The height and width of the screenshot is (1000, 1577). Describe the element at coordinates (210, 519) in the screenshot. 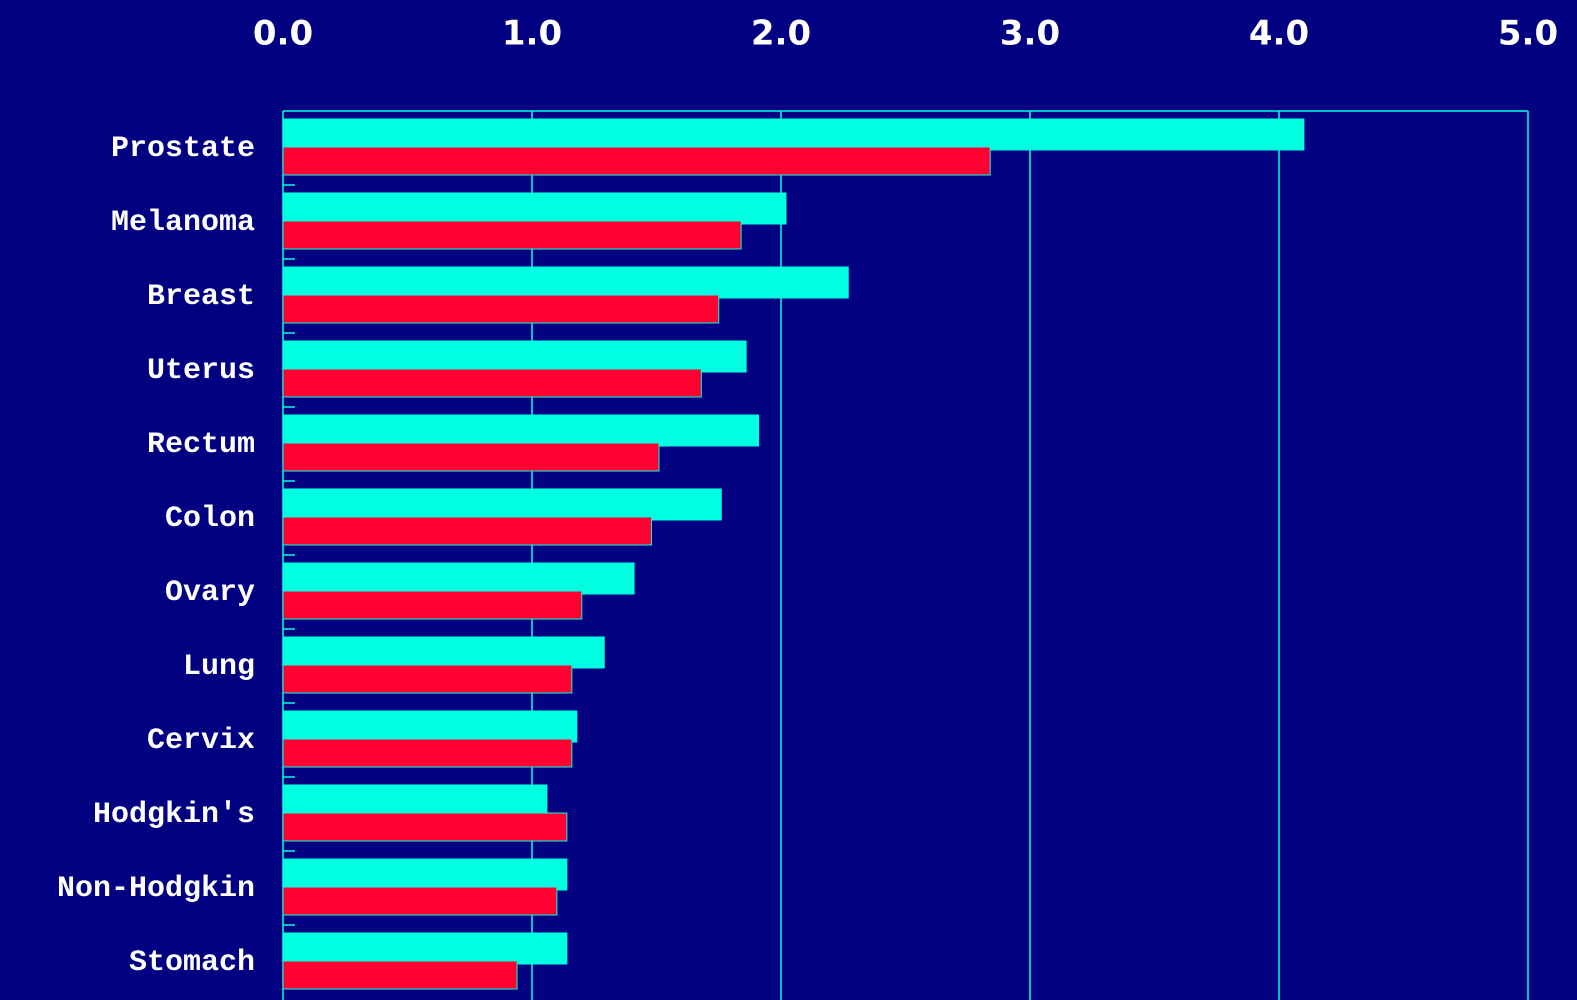

I see `y-tick-label: Colon` at that location.